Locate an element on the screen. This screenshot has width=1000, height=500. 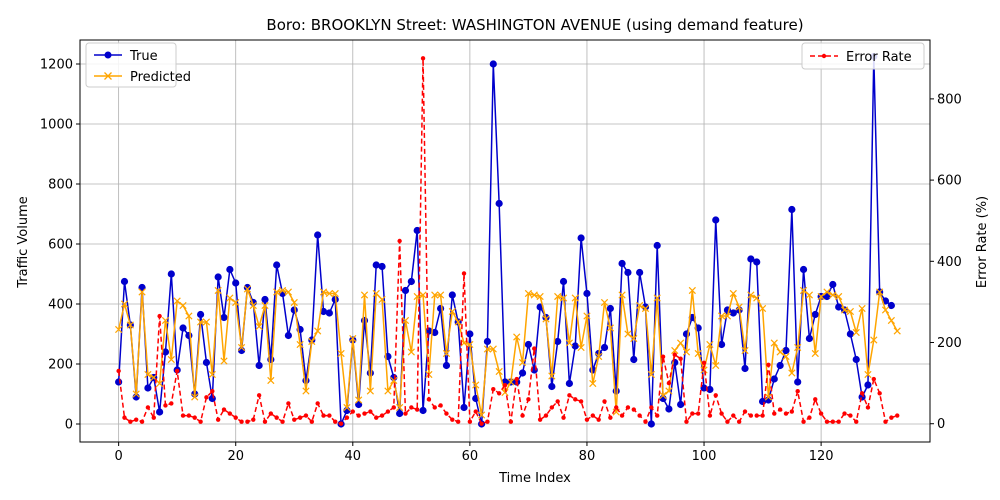
x-axis: 0 20 40 60 80 100 120 is located at coordinates (474, 453).